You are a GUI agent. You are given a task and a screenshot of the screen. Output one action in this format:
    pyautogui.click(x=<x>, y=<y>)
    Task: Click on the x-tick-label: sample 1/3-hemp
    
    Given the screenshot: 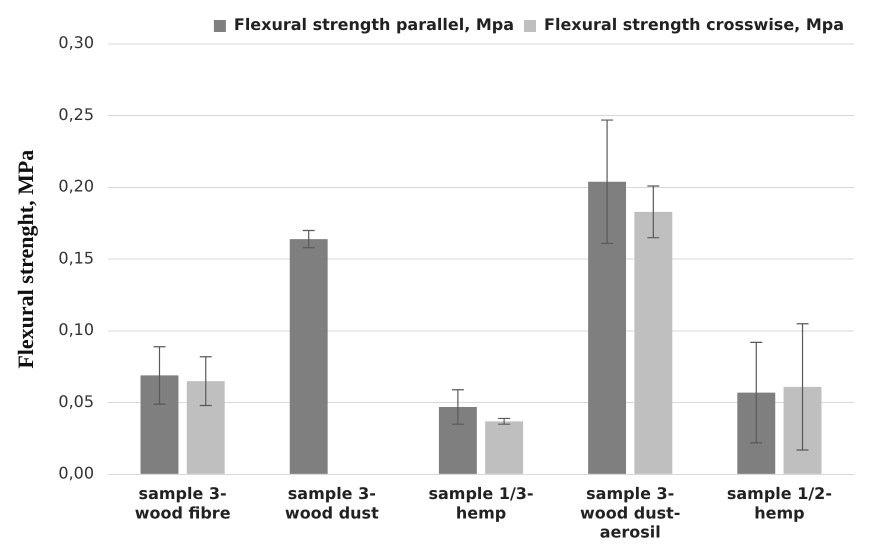 What is the action you would take?
    pyautogui.click(x=481, y=503)
    